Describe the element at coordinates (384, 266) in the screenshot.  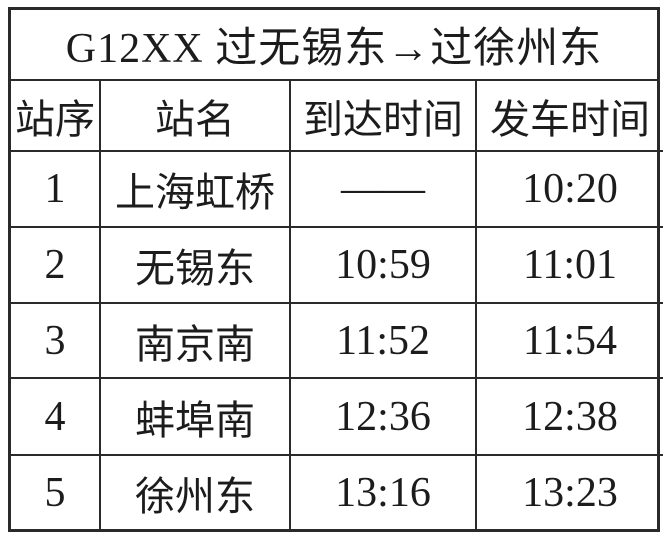
I see `cell-arrival: 10:59` at that location.